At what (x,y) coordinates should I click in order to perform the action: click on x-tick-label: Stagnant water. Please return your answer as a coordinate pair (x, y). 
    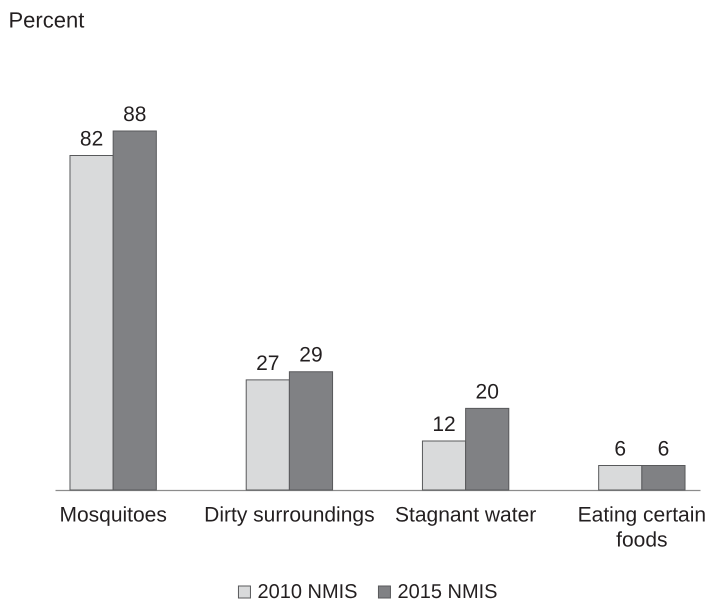
    Looking at the image, I should click on (465, 515).